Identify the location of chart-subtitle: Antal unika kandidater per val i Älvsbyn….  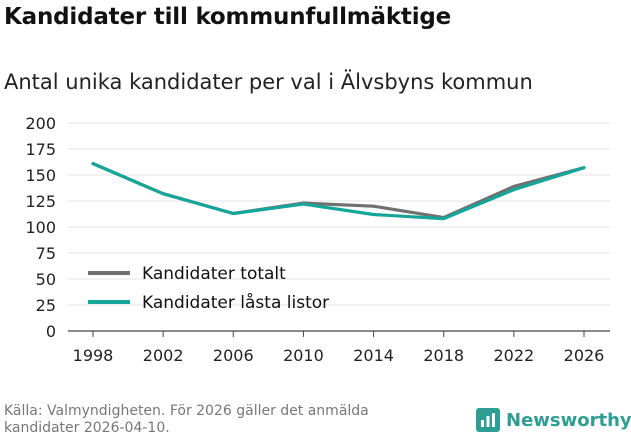
(268, 82).